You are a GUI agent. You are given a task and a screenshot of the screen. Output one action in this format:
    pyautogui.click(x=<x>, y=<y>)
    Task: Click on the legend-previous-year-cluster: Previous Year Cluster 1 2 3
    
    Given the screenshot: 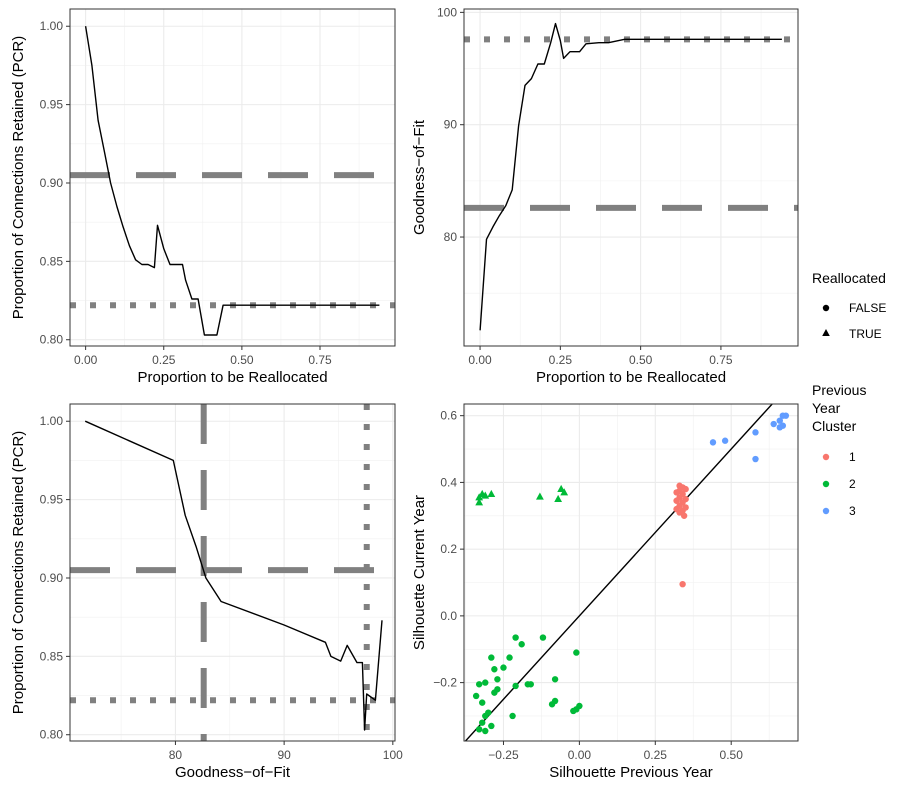 What is the action you would take?
    pyautogui.click(x=839, y=450)
    